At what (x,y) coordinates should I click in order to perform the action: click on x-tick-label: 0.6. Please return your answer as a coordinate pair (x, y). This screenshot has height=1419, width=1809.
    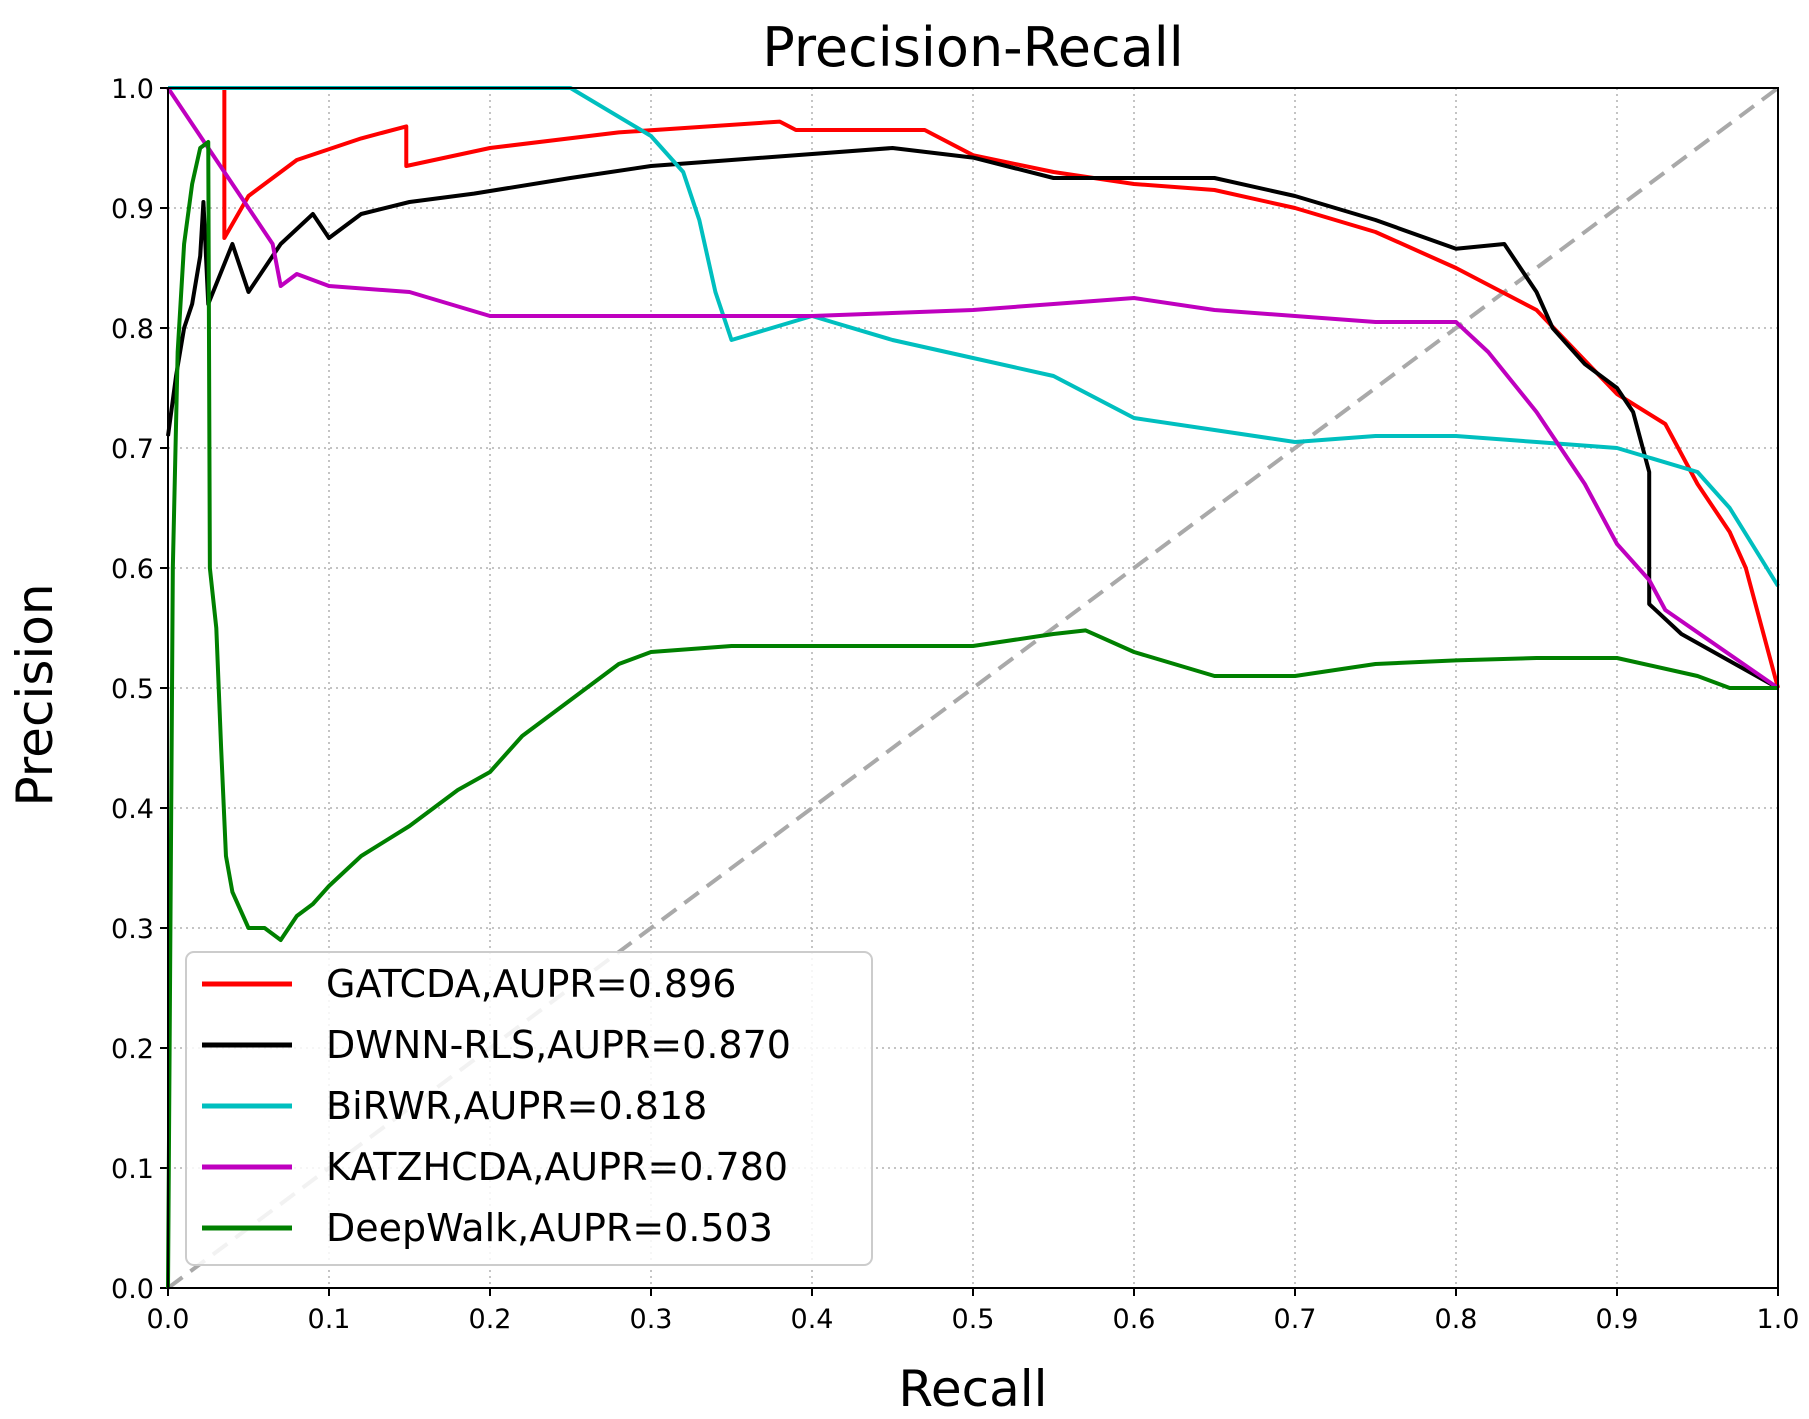
    Looking at the image, I should click on (1134, 1319).